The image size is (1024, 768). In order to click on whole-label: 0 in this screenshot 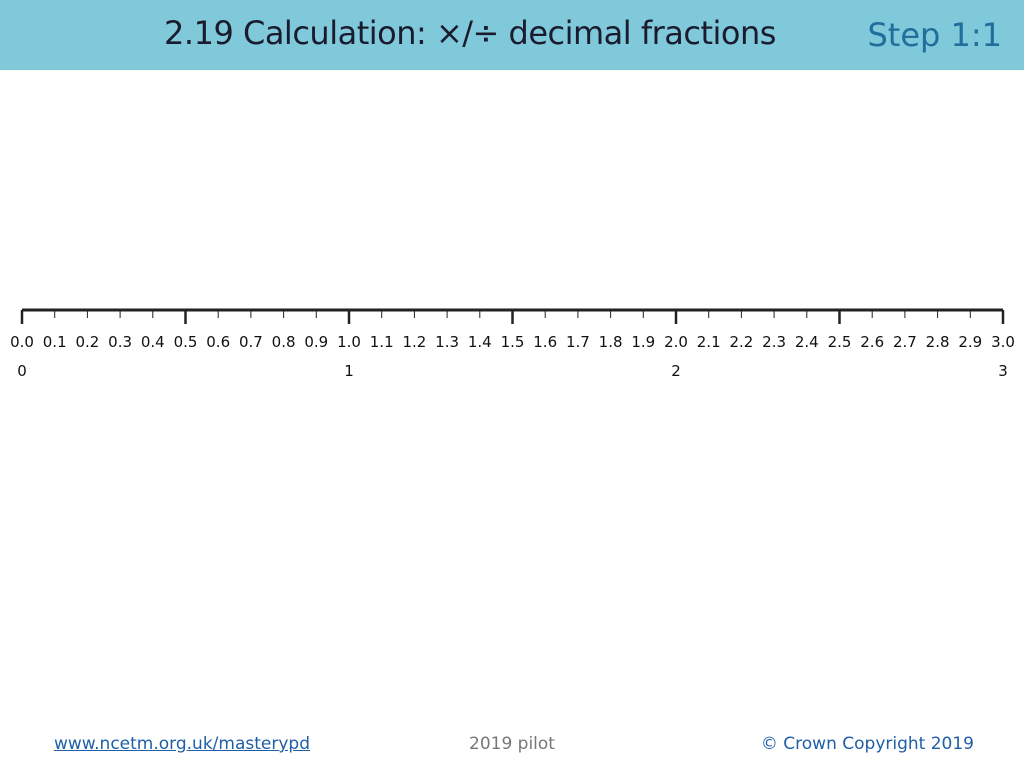, I will do `click(22, 371)`.